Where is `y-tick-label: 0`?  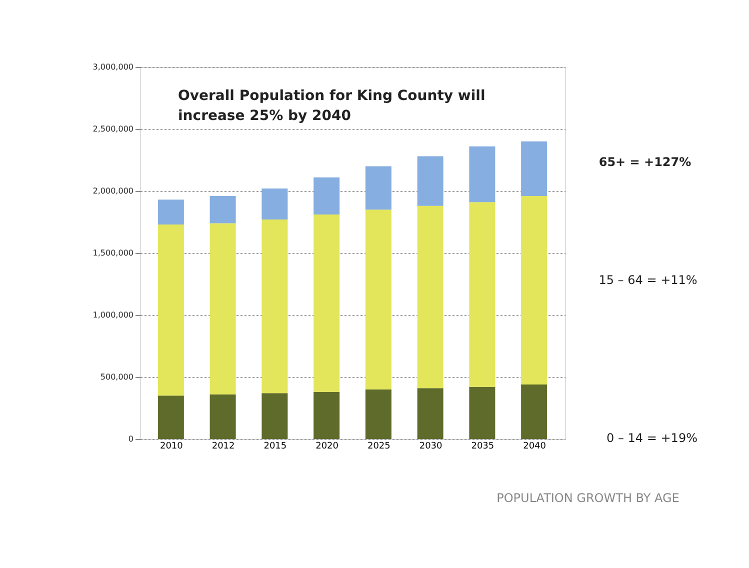 y-tick-label: 0 is located at coordinates (131, 439).